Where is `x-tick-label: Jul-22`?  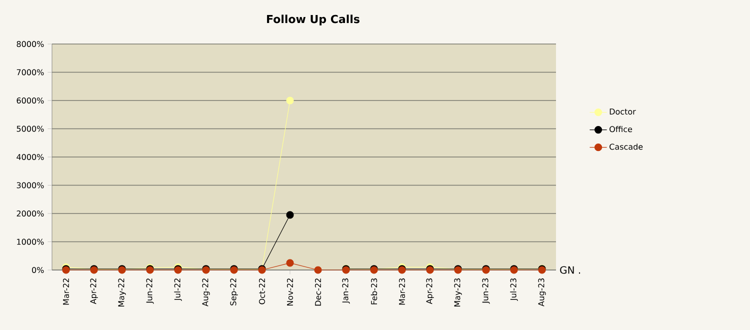
x-tick-label: Jul-22 is located at coordinates (178, 289).